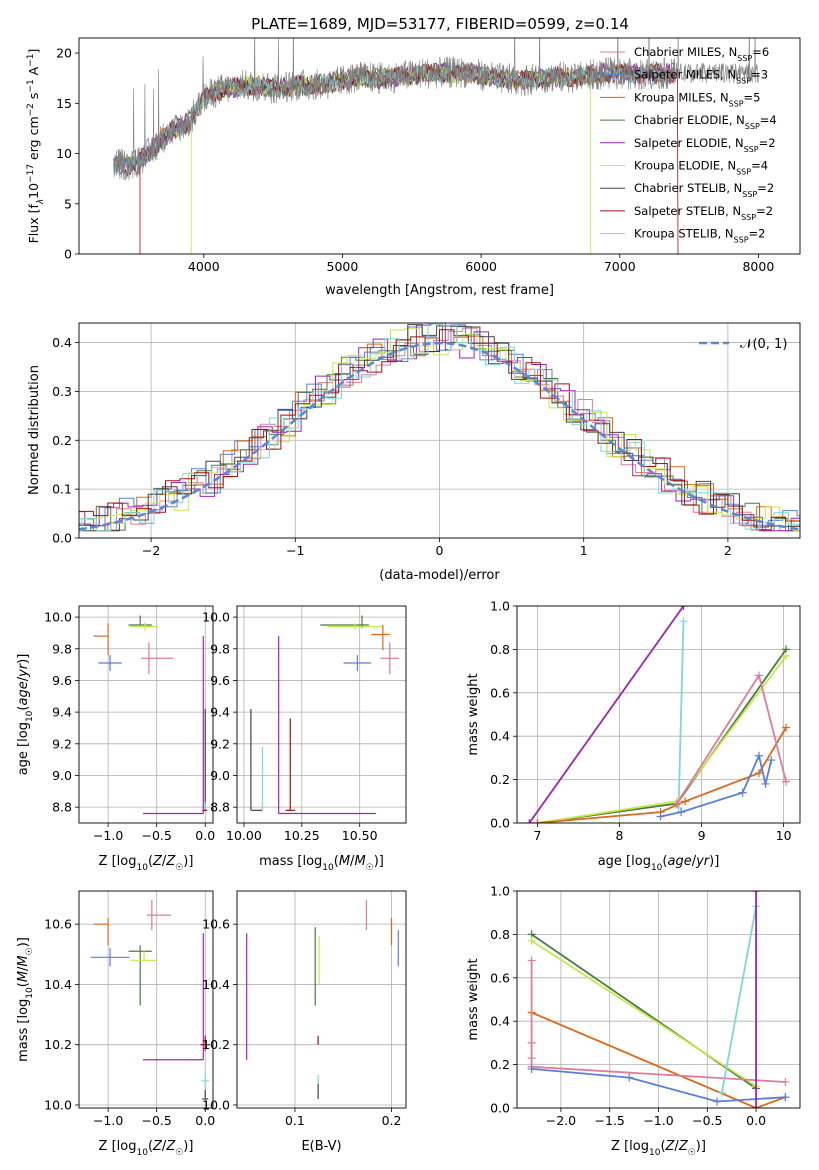 The image size is (819, 1170). I want to click on errorbar-kroupa-elodie, so click(144, 626).